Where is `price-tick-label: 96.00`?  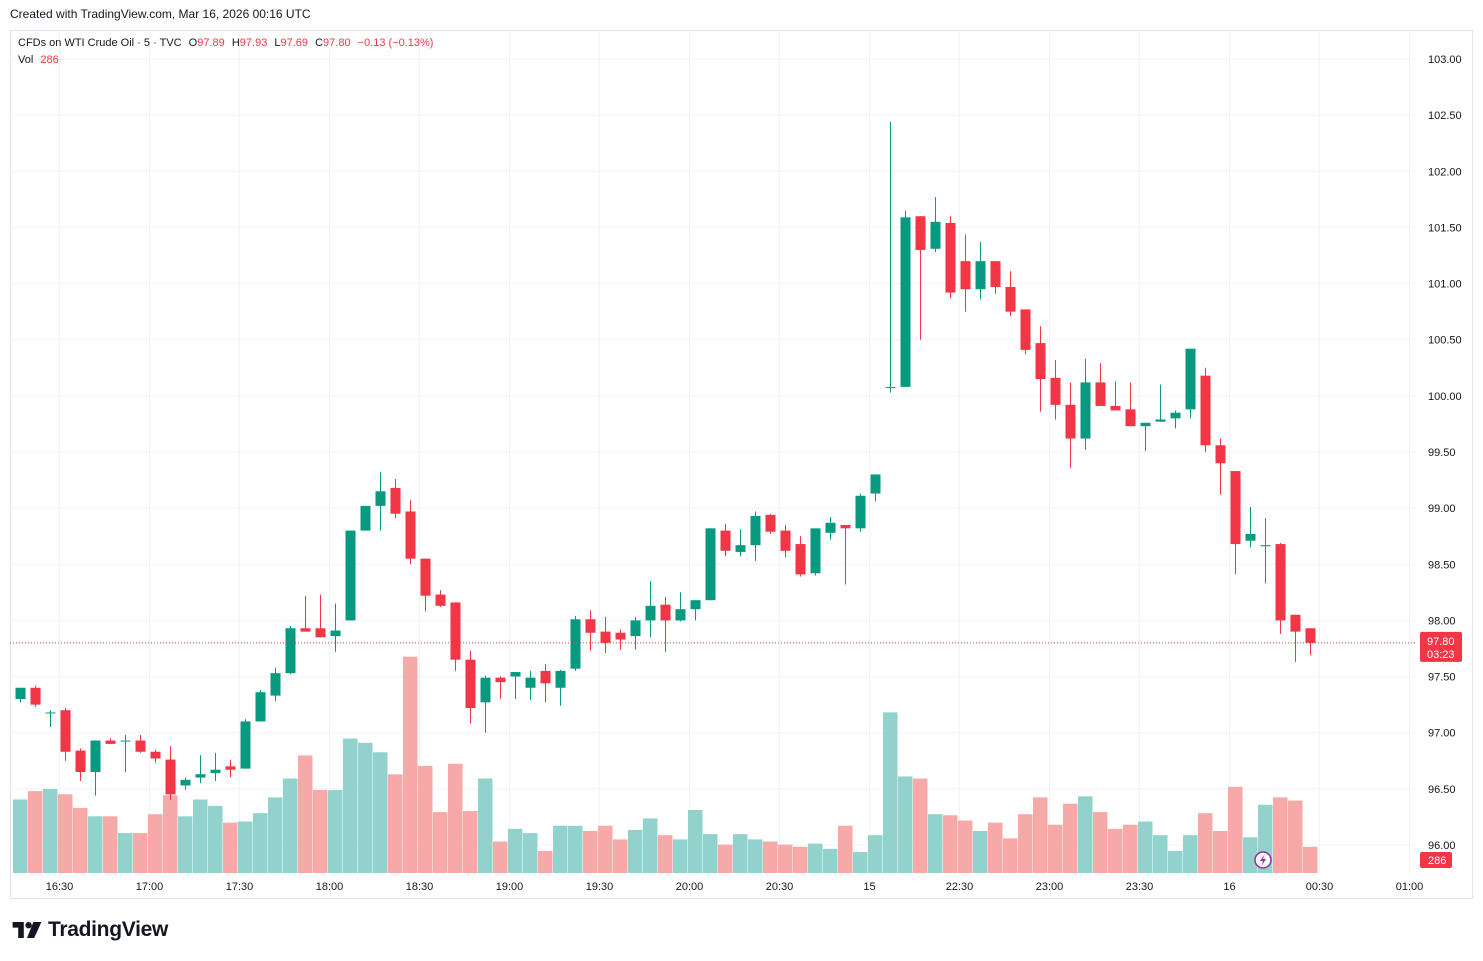 price-tick-label: 96.00 is located at coordinates (1442, 846).